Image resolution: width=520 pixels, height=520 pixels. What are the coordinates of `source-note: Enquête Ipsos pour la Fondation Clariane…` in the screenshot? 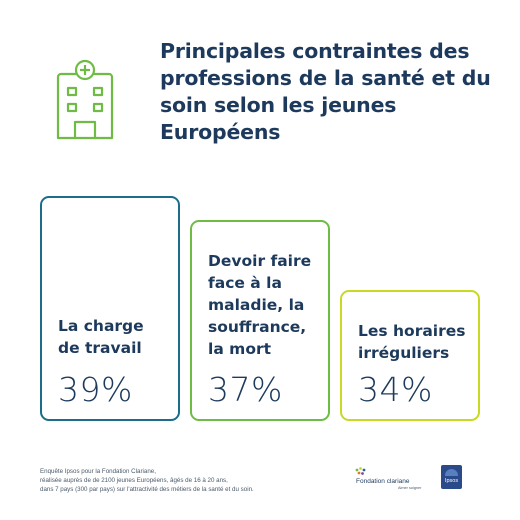 It's located at (147, 480).